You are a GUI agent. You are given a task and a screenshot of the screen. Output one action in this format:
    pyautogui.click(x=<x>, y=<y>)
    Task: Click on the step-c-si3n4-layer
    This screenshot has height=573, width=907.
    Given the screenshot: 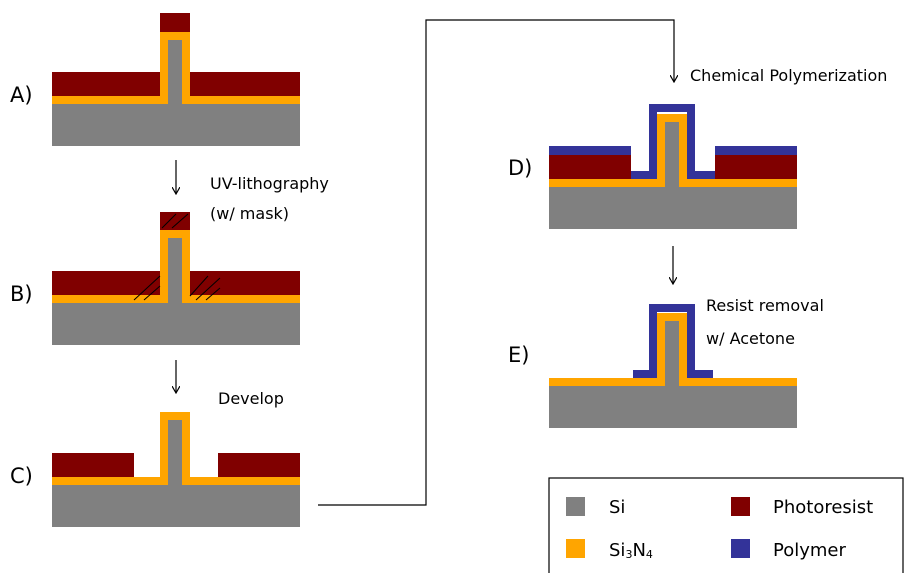 What is the action you would take?
    pyautogui.click(x=176, y=448)
    